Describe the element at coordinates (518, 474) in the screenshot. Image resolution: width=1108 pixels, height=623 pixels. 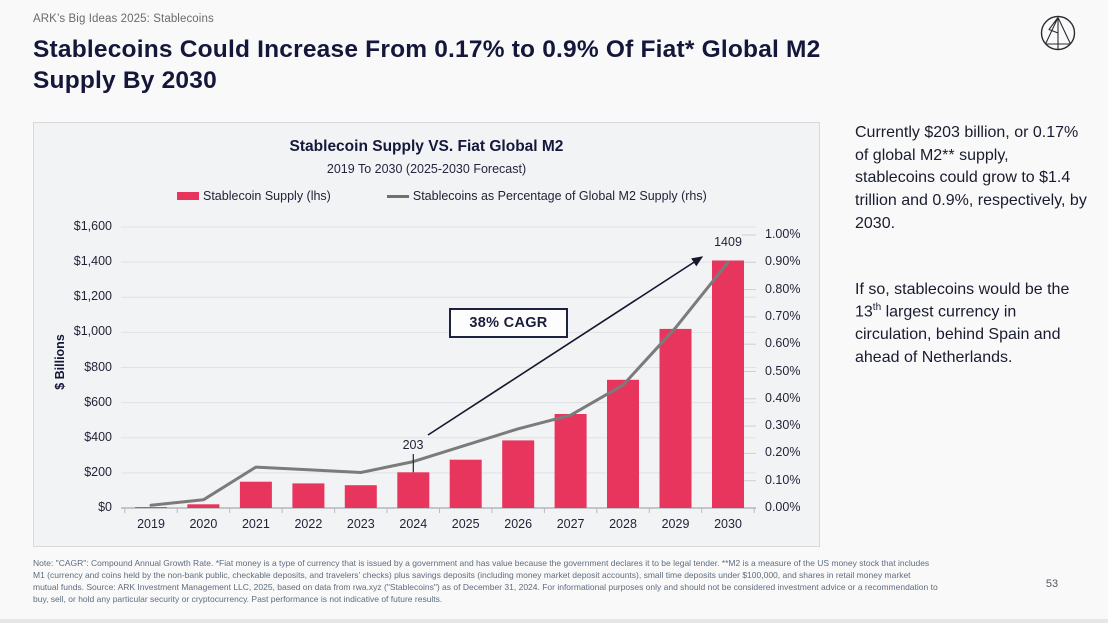
I see `bar-2026` at that location.